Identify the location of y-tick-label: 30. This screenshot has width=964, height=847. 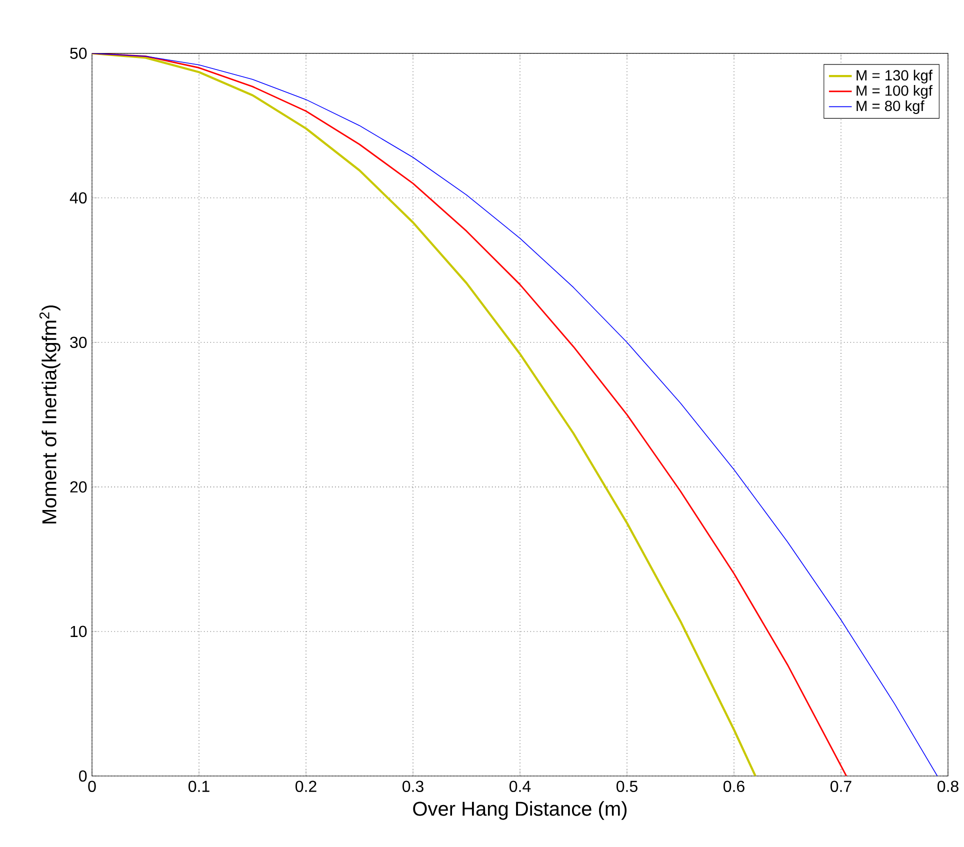
(78, 342).